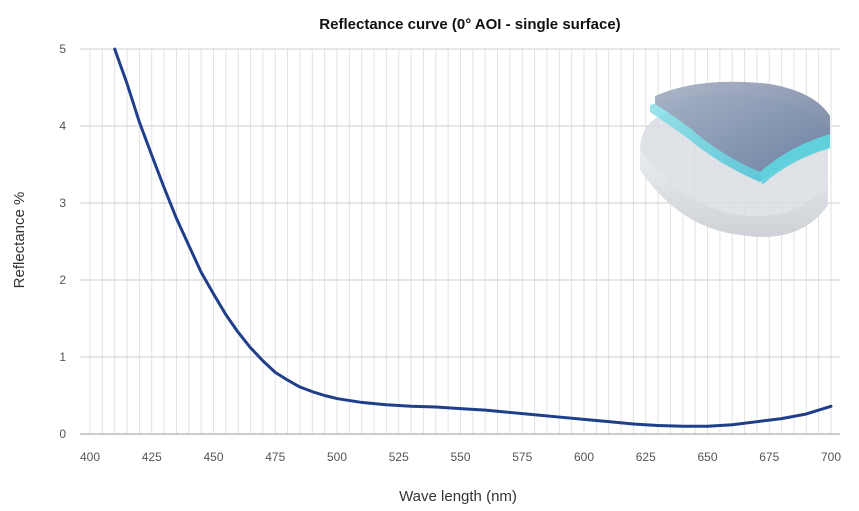  I want to click on x-tick-labels: 400 425 450 475 500 525 550 575 600 625 650 675 700, so click(460, 457).